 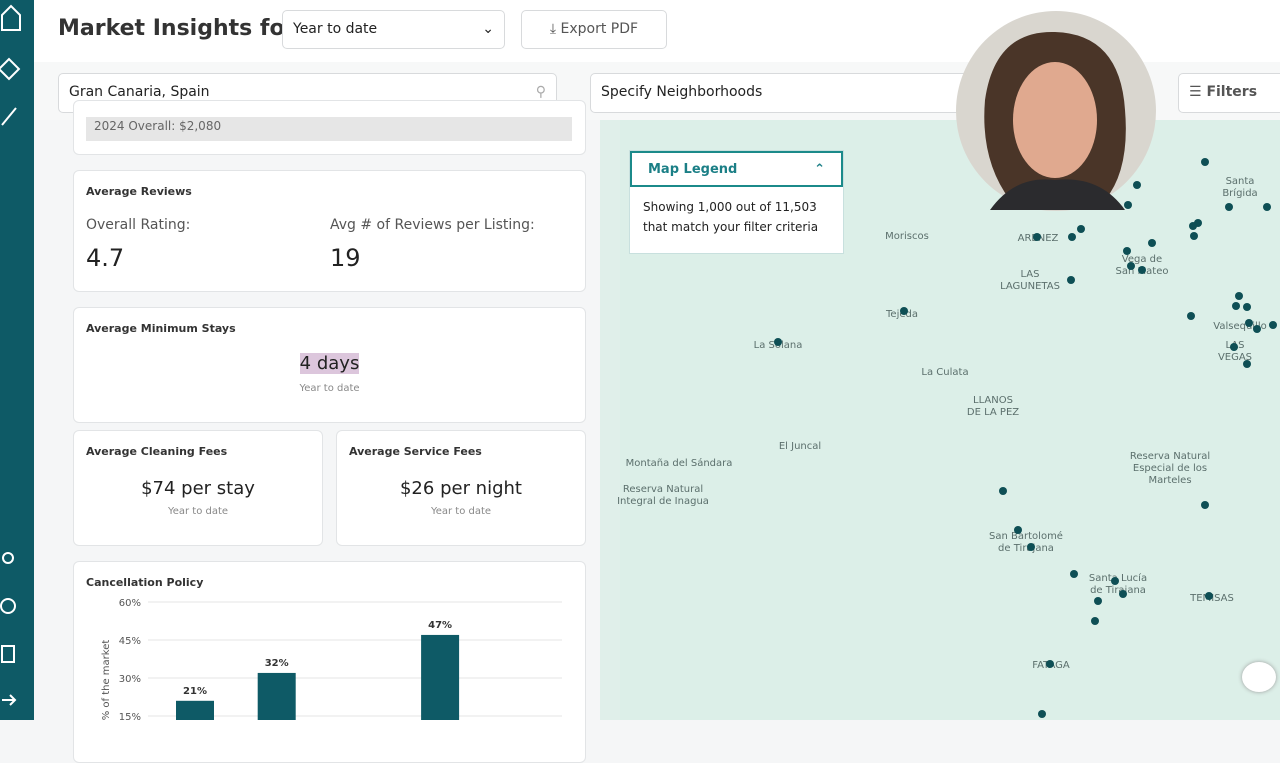 What do you see at coordinates (432, 225) in the screenshot?
I see `reviews-count-label: Avg # of Reviews per Listing:` at bounding box center [432, 225].